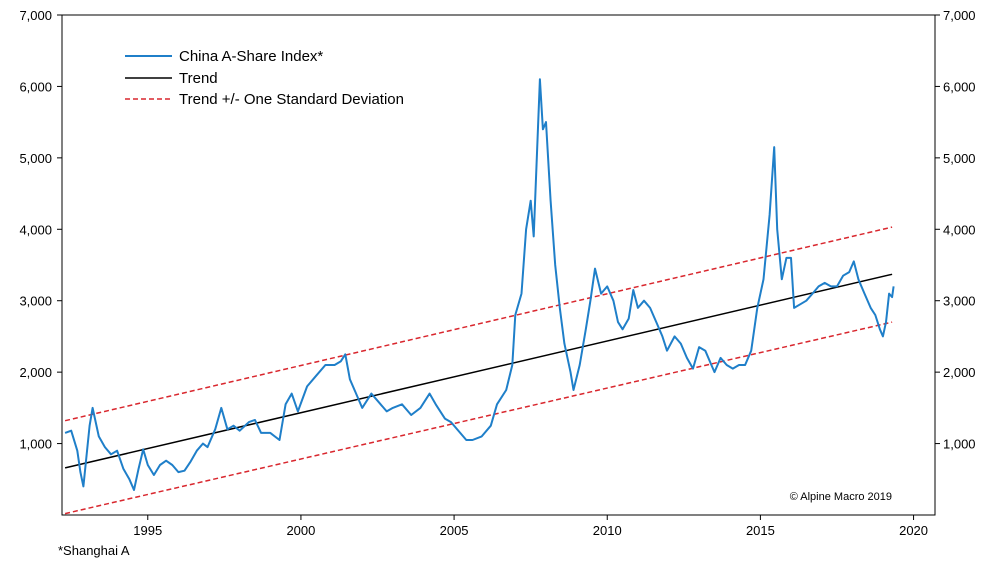 The height and width of the screenshot is (563, 1000). I want to click on x-tick-label: 2020, so click(913, 530).